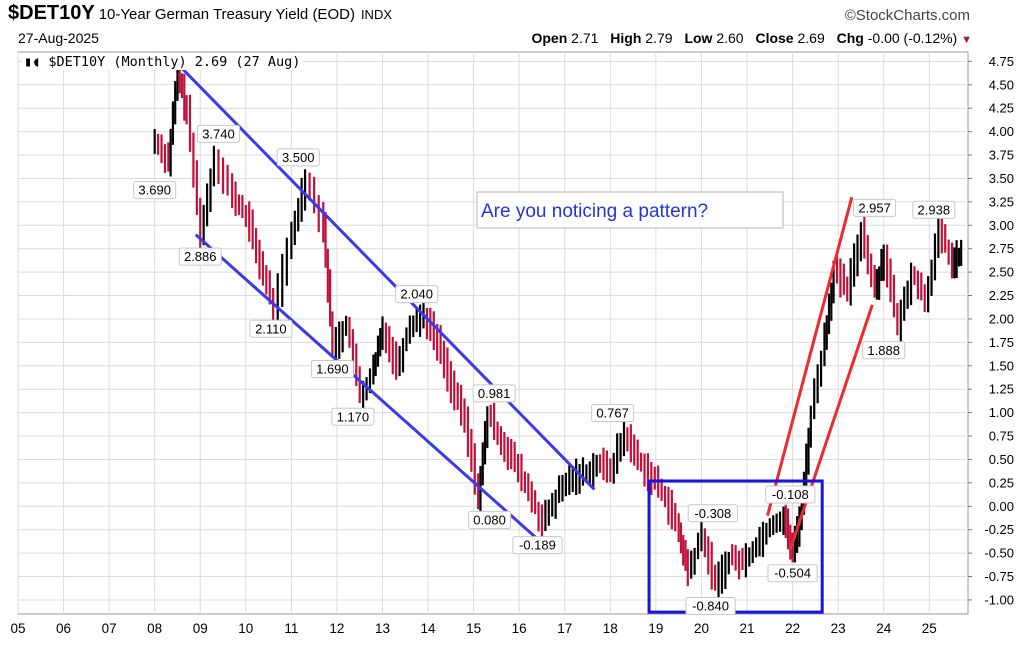 The image size is (1024, 649). I want to click on annotation-label: 0.981, so click(494, 393).